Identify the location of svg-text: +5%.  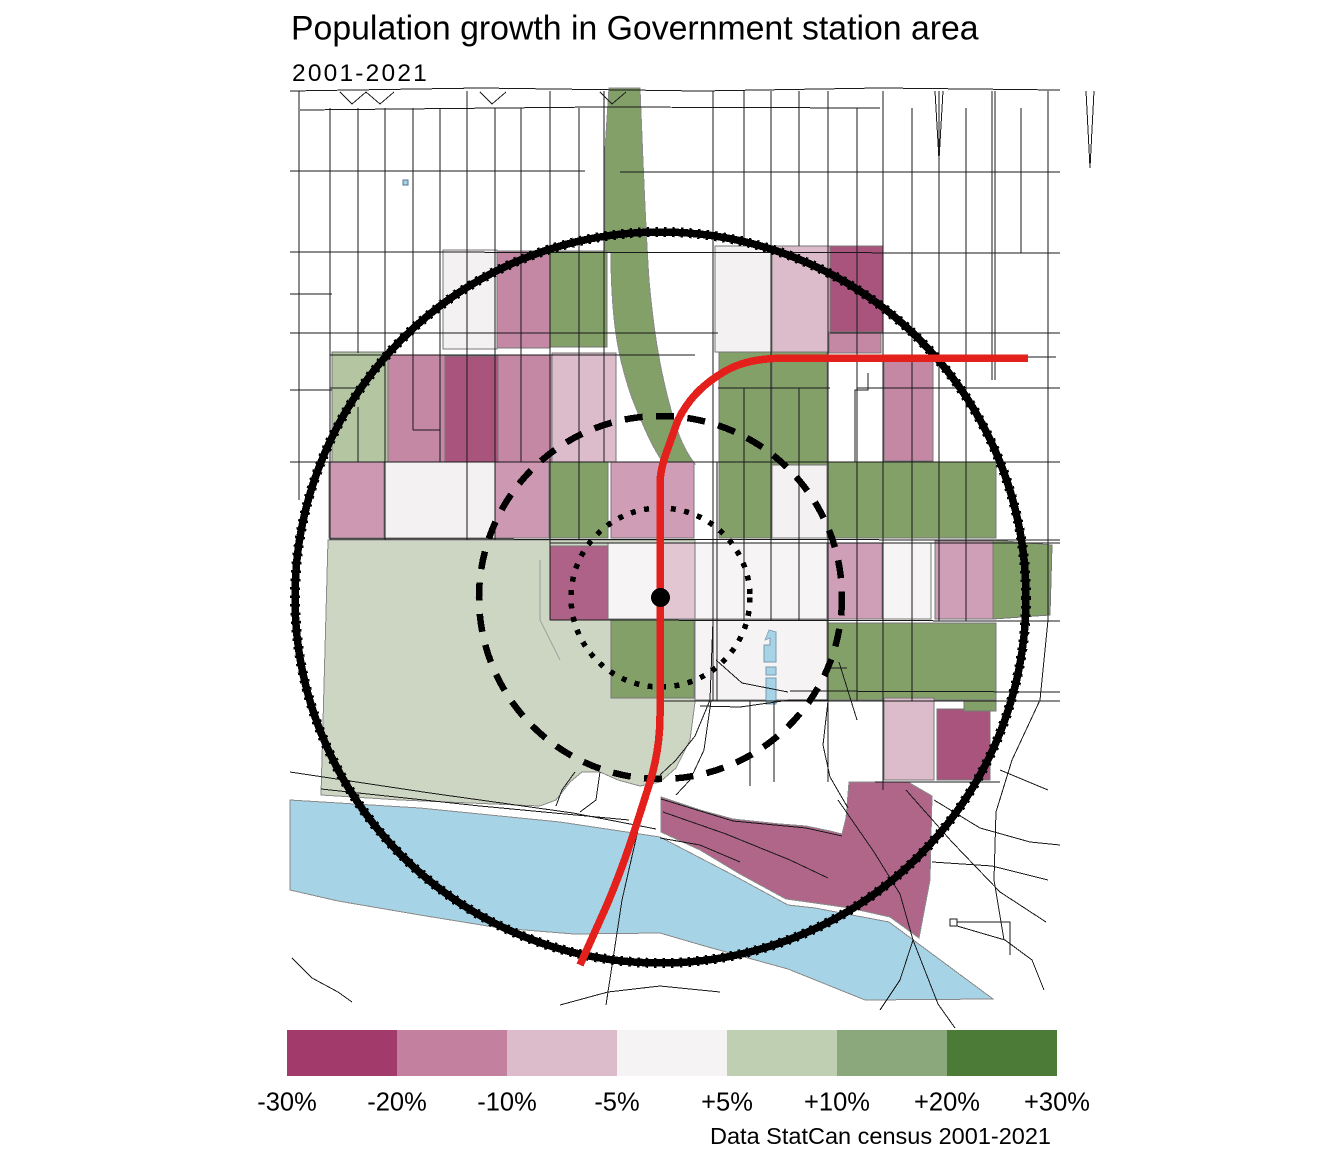
(727, 1103).